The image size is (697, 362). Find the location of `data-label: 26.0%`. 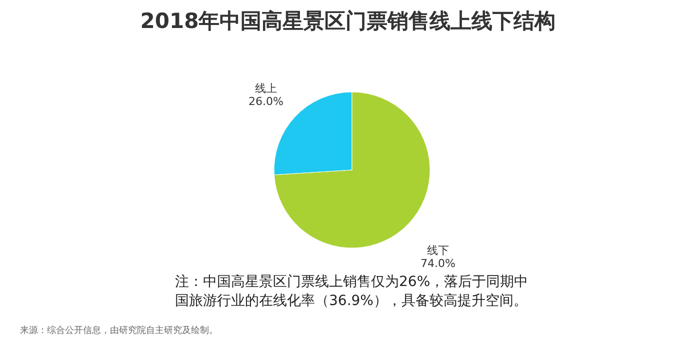

data-label: 26.0% is located at coordinates (266, 101).